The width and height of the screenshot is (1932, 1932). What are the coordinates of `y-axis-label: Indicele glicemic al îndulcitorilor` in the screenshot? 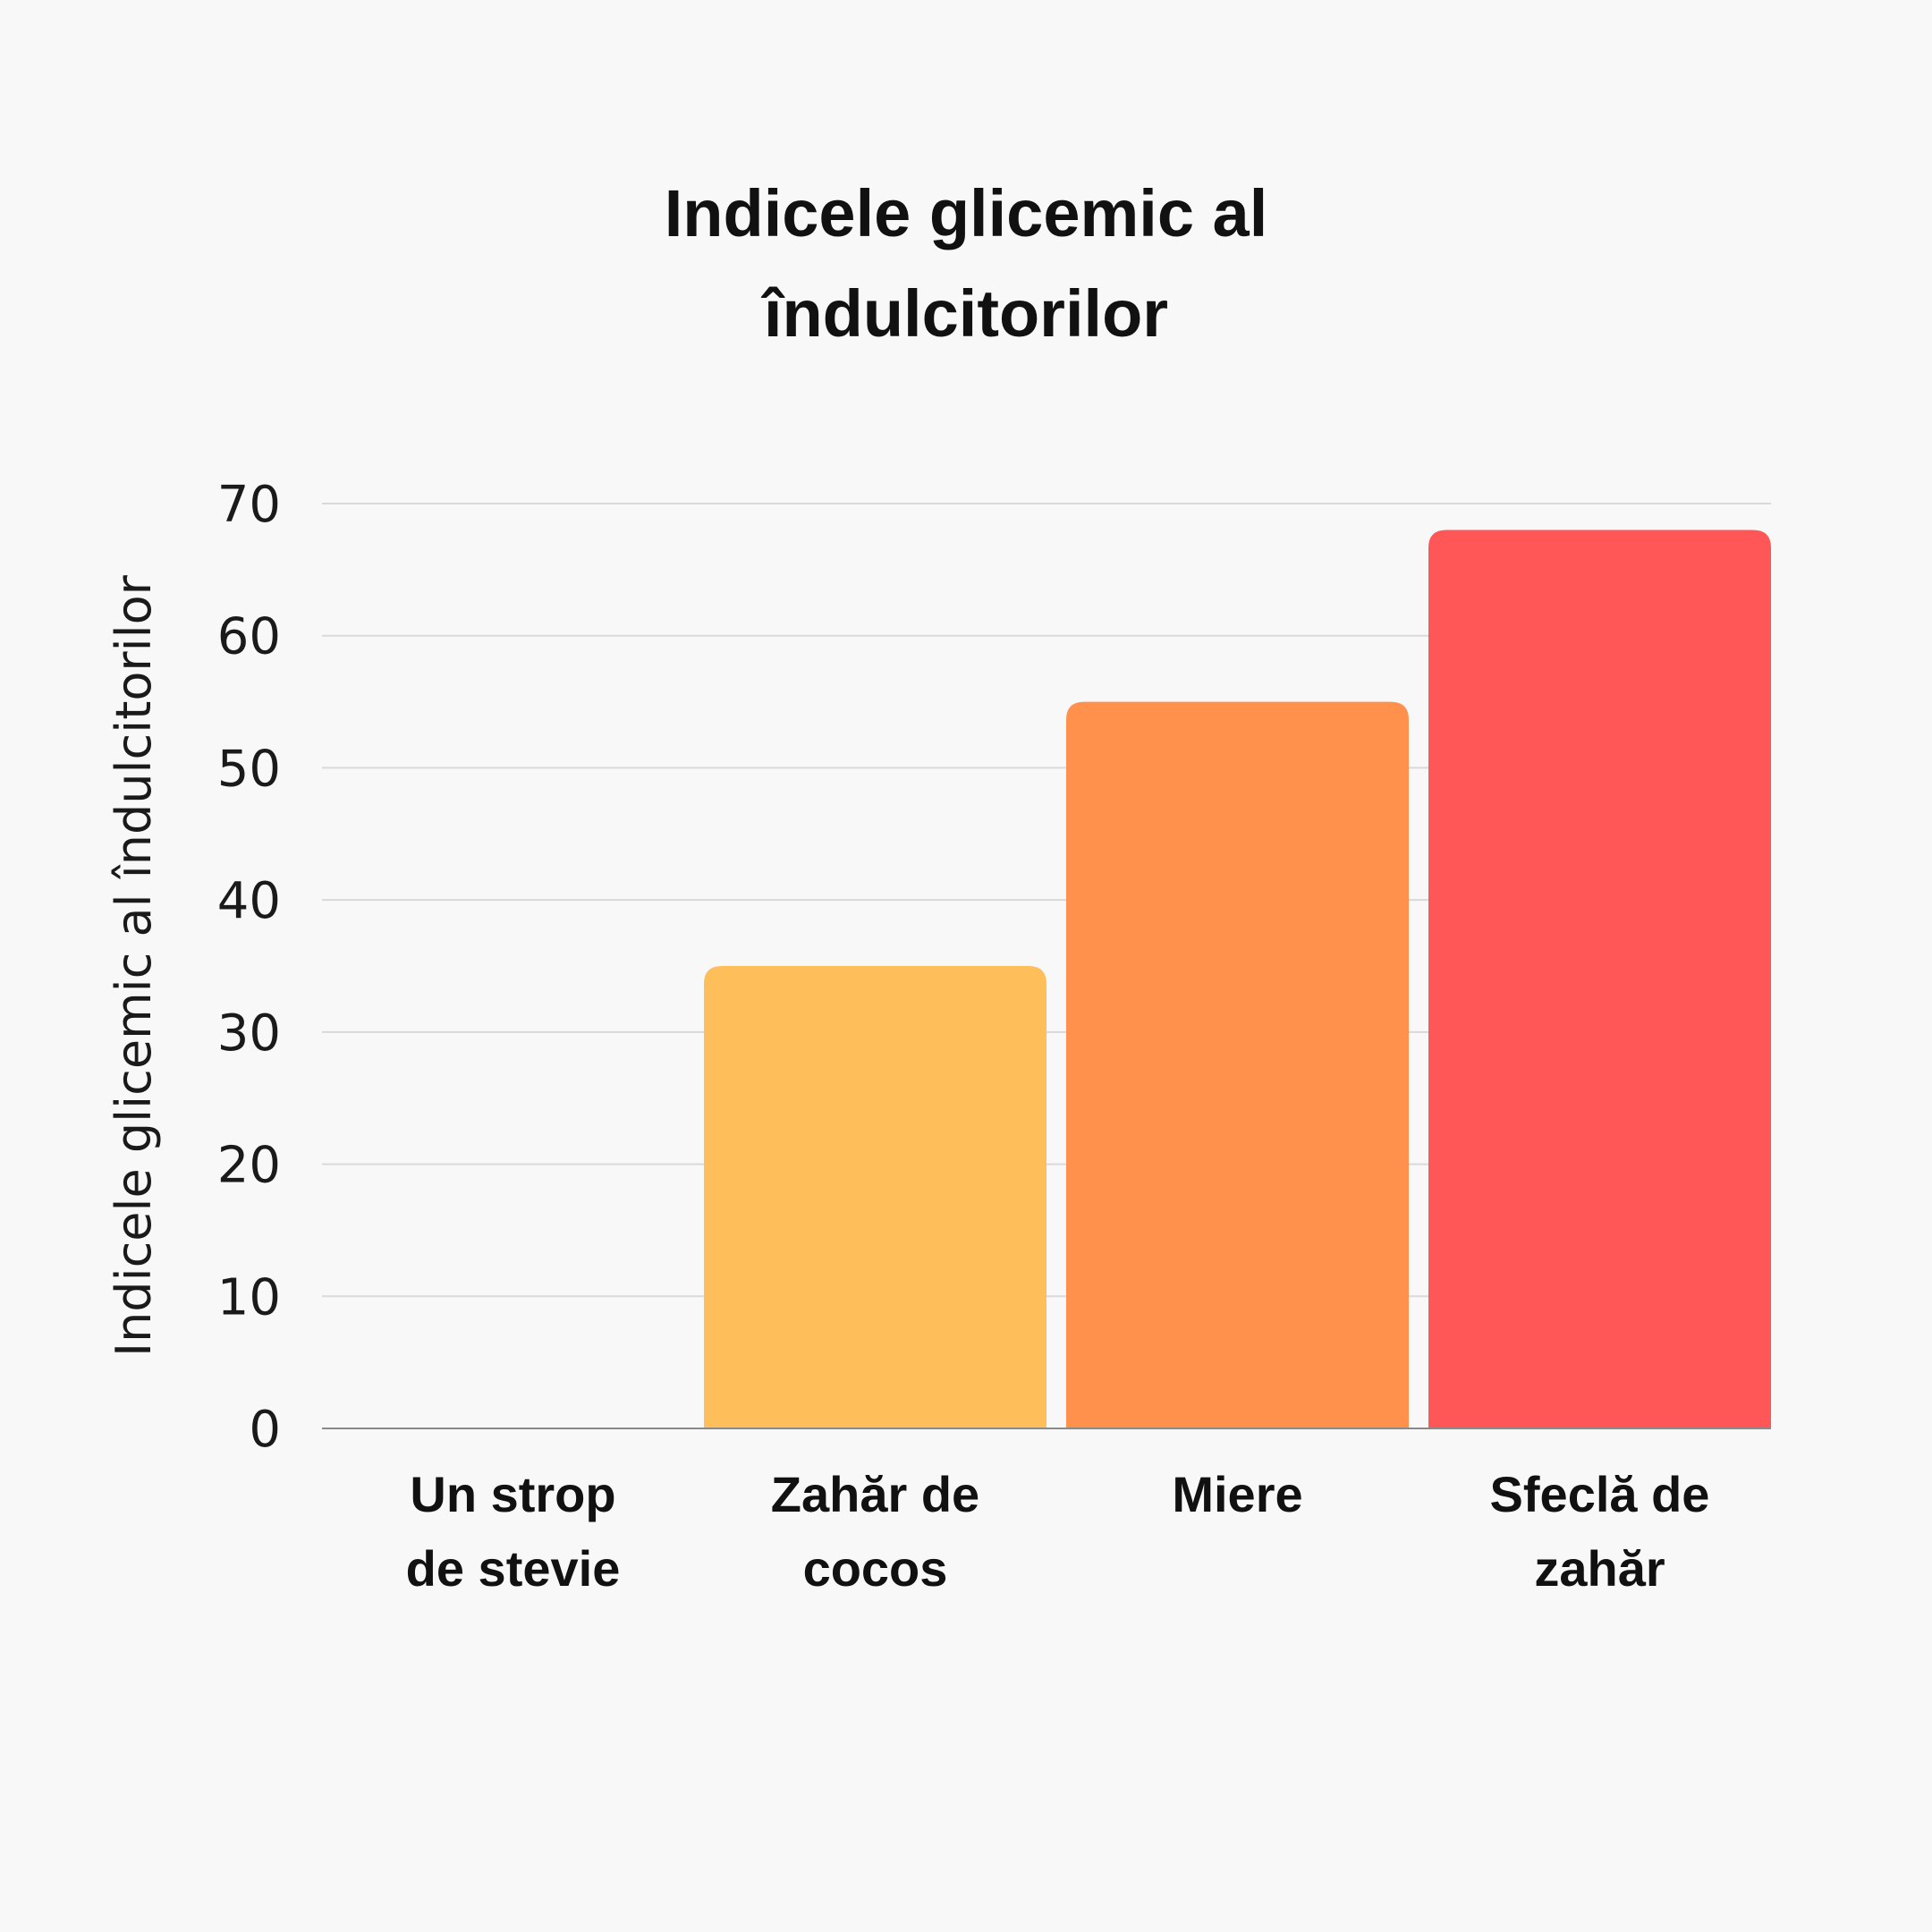 It's located at (134, 965).